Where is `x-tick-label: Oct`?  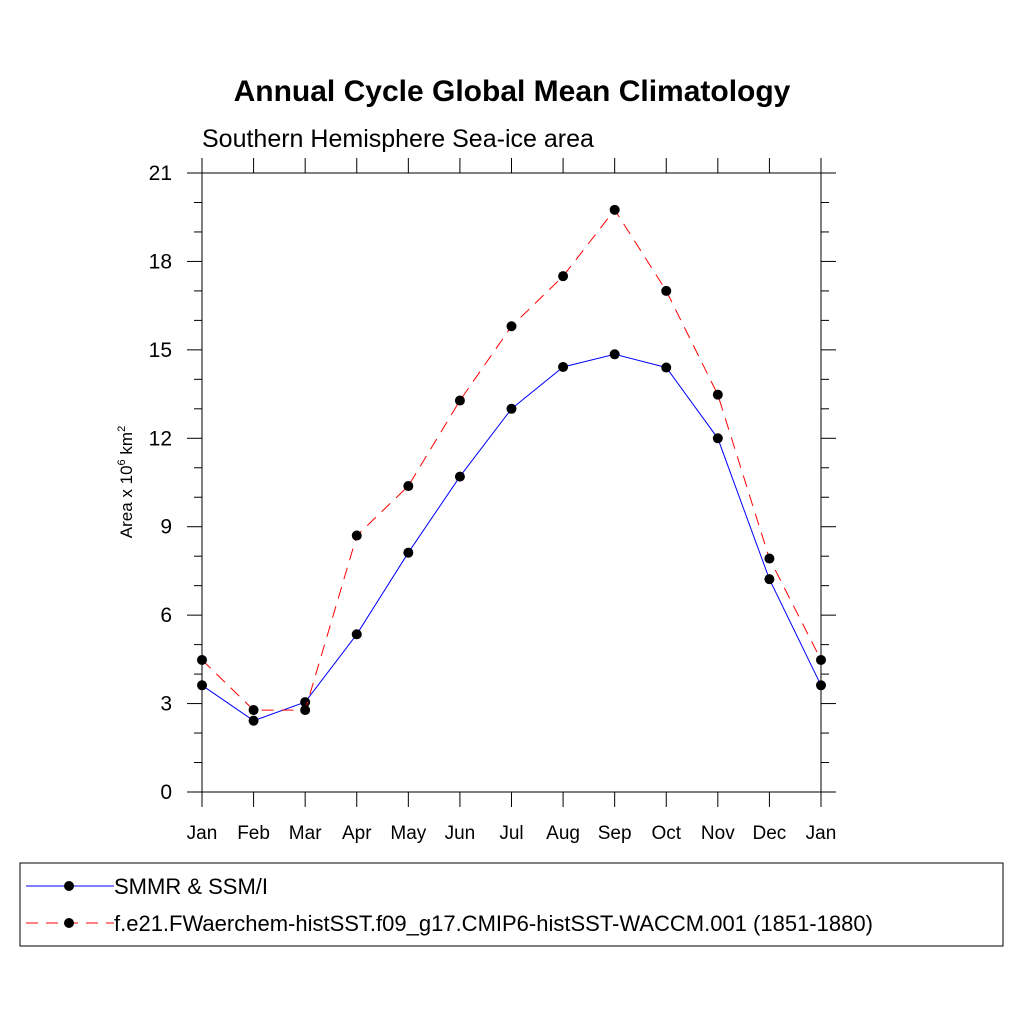 x-tick-label: Oct is located at coordinates (666, 833).